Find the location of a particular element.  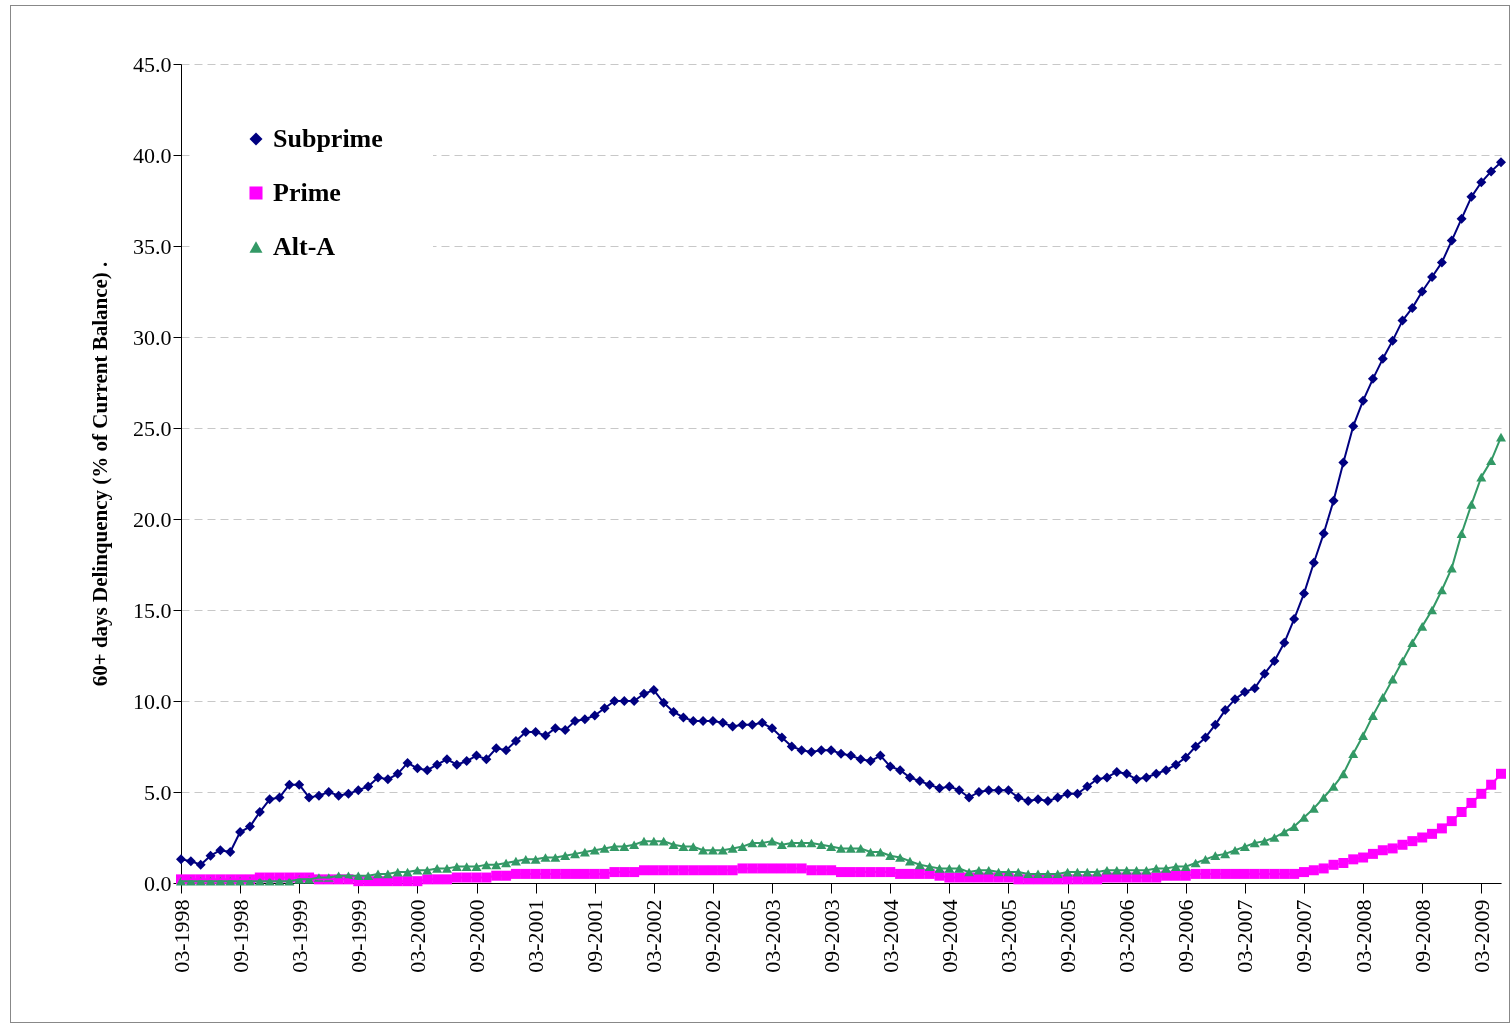

x-tick-label: 09-2003 is located at coordinates (831, 936).